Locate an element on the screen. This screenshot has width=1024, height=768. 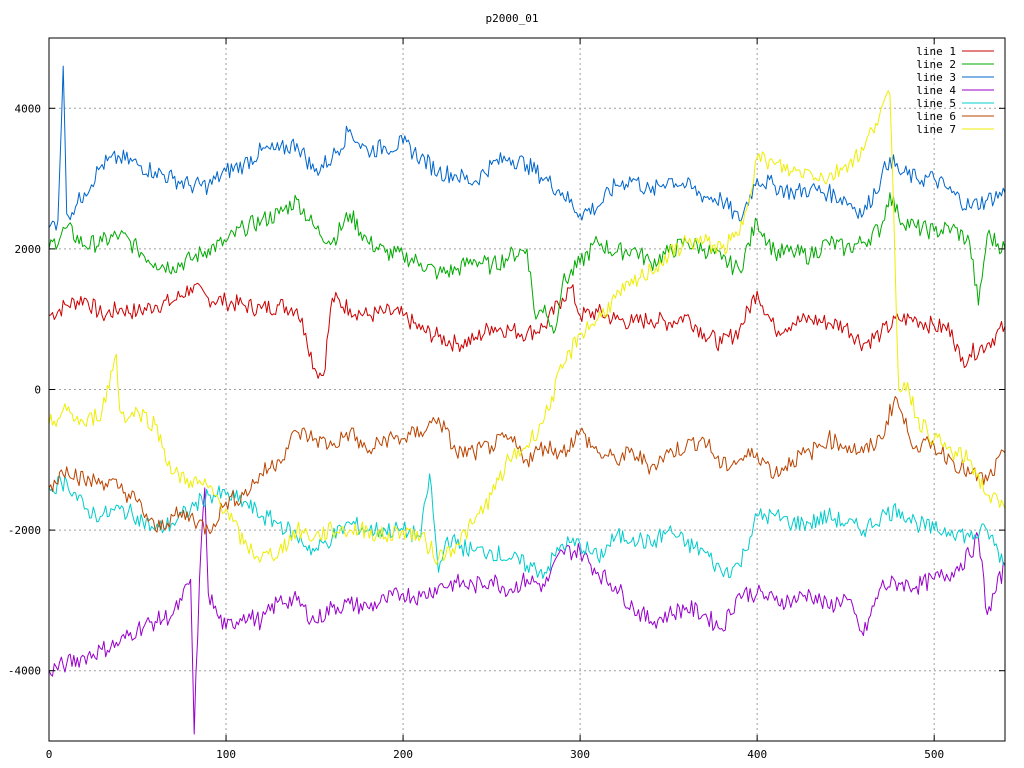
legend-label: line 3 is located at coordinates (936, 77).